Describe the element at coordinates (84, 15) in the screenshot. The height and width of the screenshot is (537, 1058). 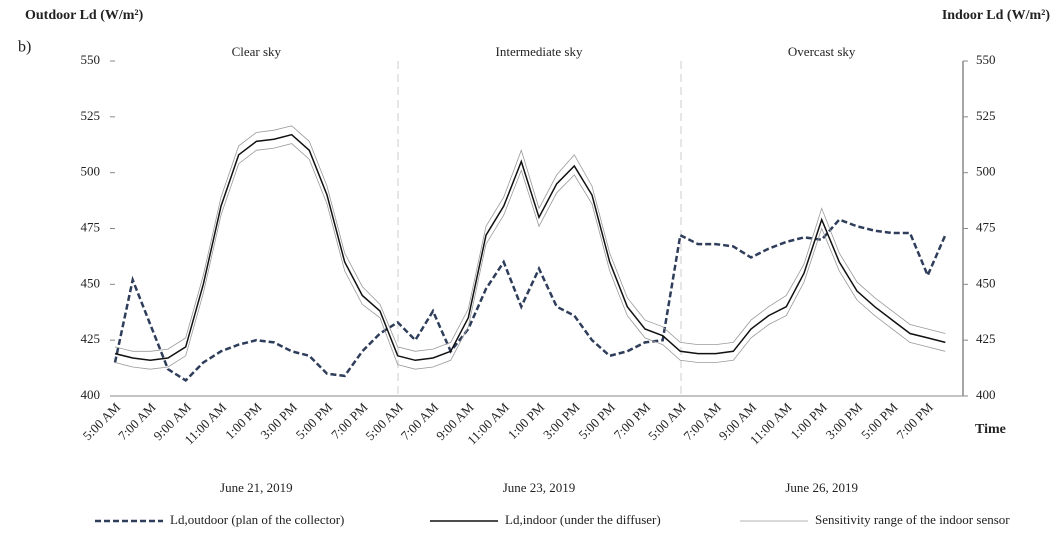
I see `y-axis-title: Outdoor Ld (W/m²)` at that location.